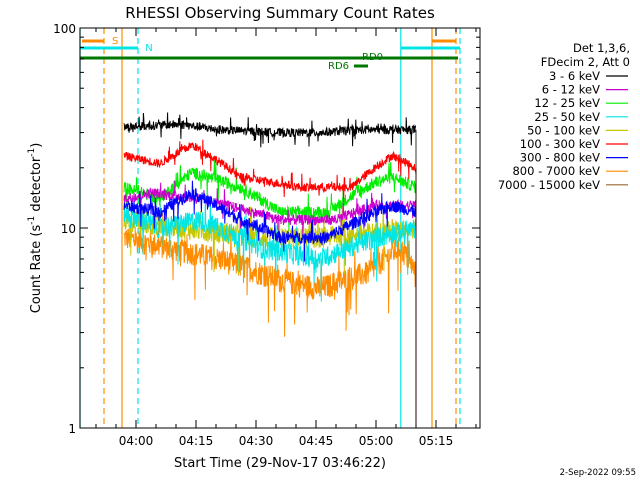  Describe the element at coordinates (598, 473) in the screenshot. I see `footer-date: 2-Sep-2022 09:55` at that location.